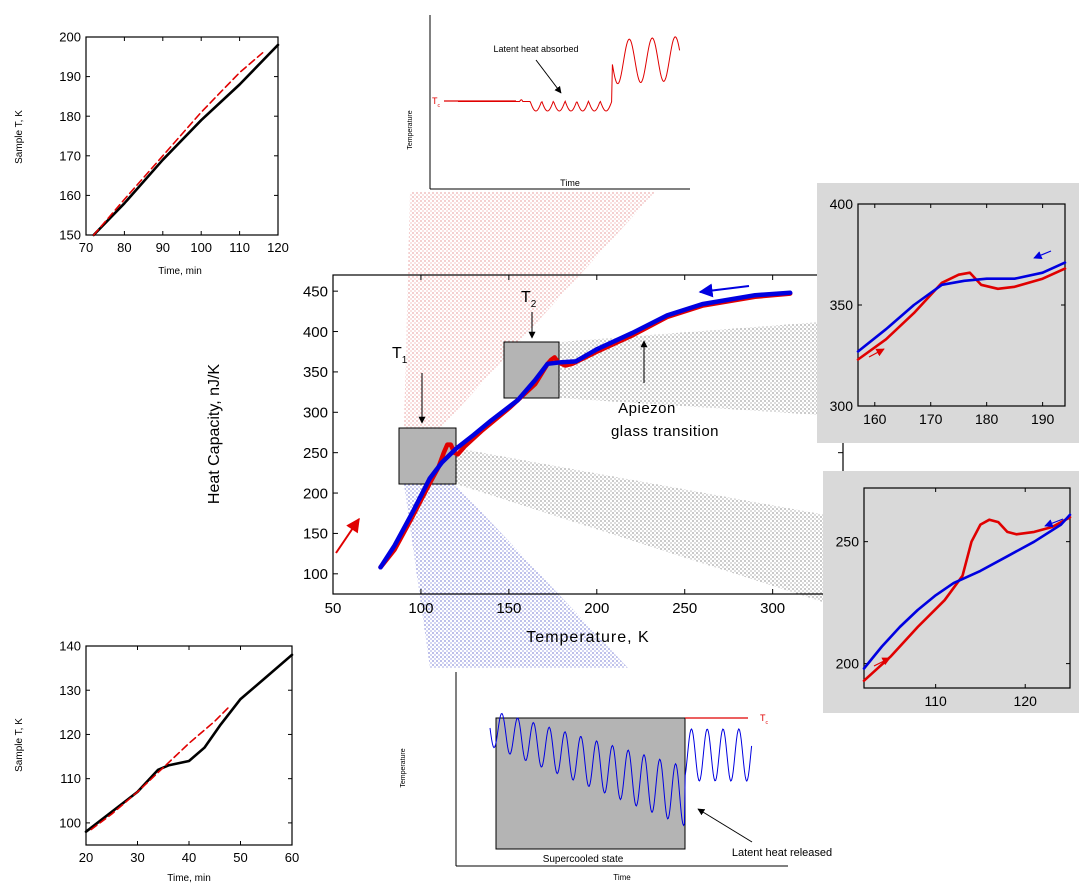 This screenshot has width=1081, height=884. Describe the element at coordinates (180, 271) in the screenshot. I see `tl-xlabel: Time, min` at that location.